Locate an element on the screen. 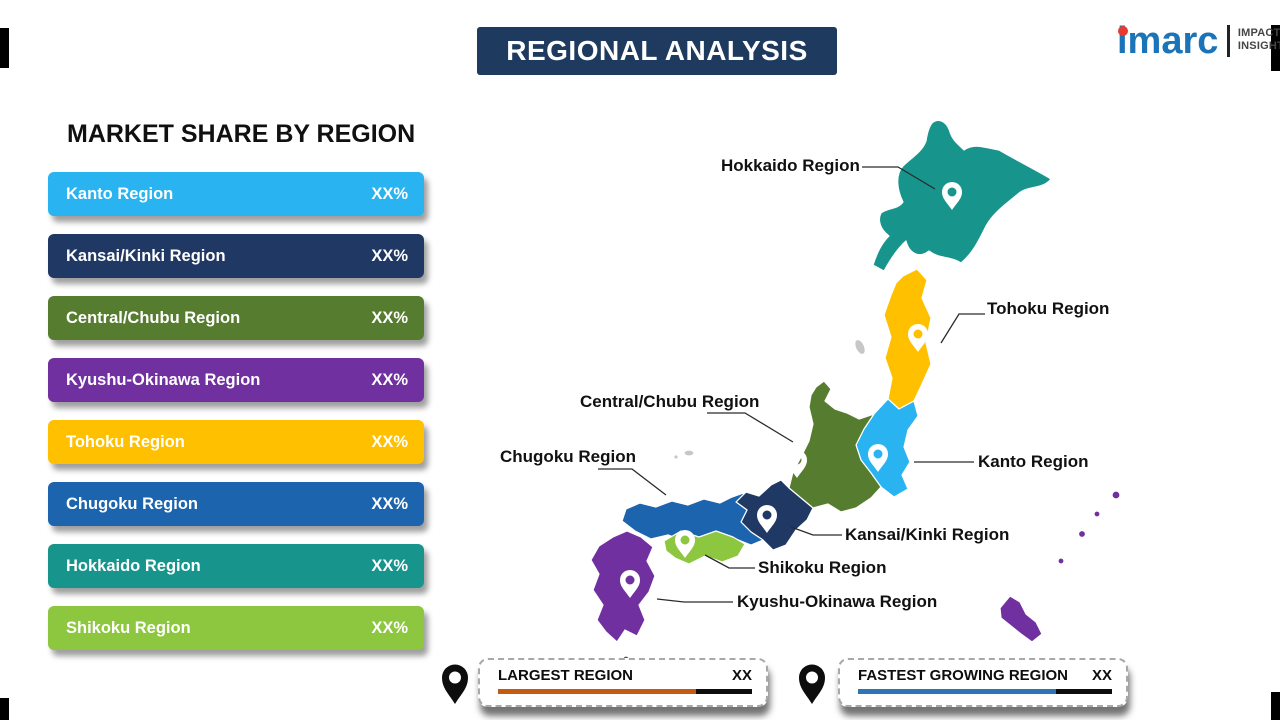 The width and height of the screenshot is (1280, 720). map-island-sado is located at coordinates (860, 347).